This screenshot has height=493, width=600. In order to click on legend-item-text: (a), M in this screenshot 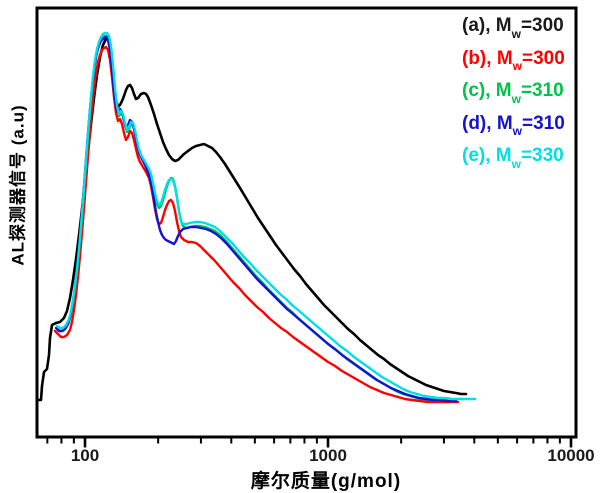, I will do `click(487, 25)`.